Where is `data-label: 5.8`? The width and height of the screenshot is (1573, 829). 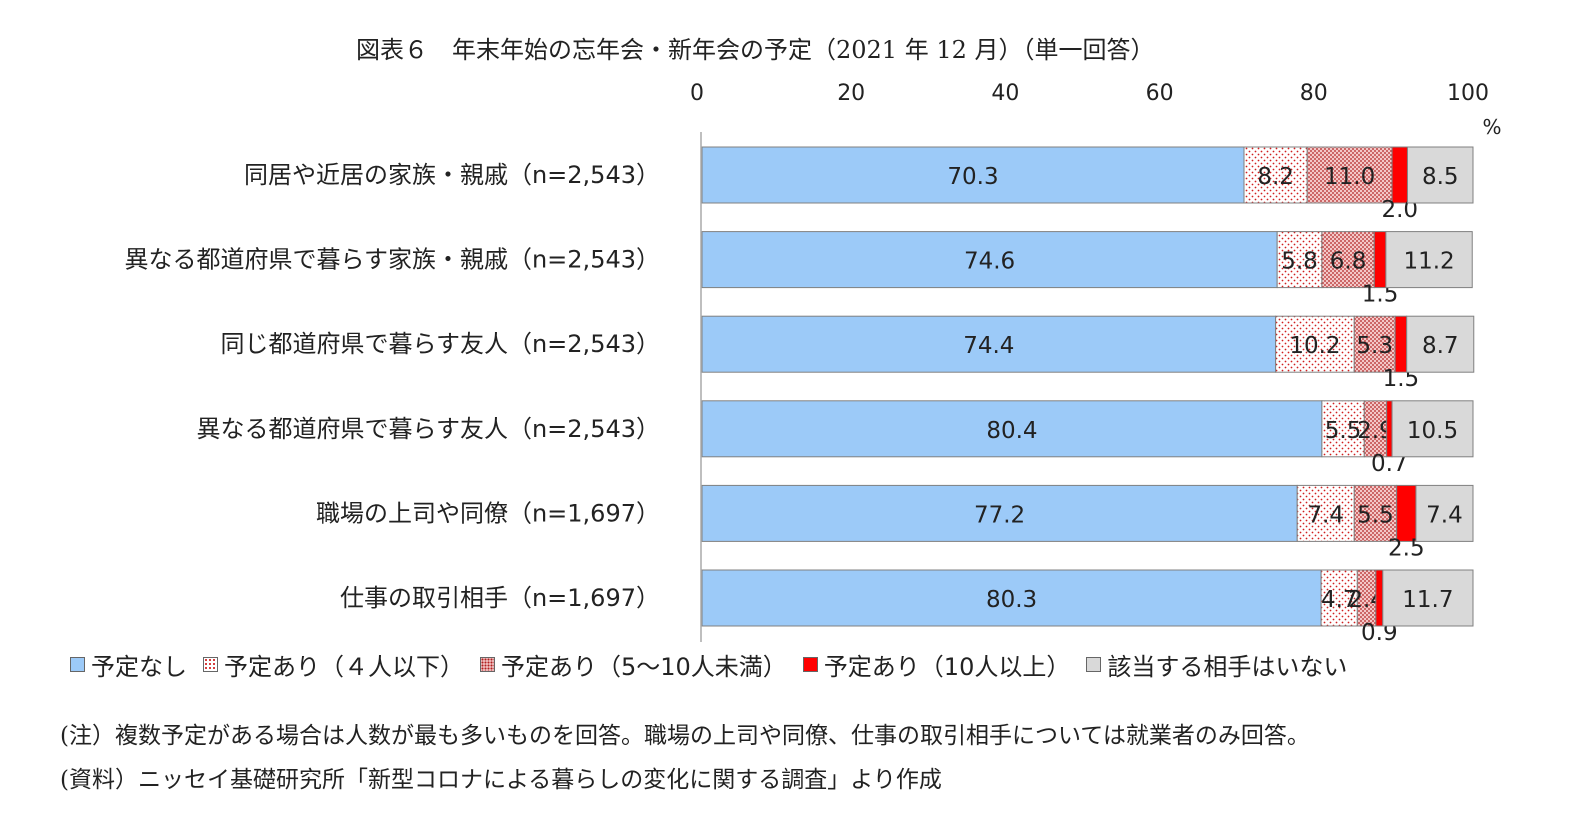
data-label: 5.8 is located at coordinates (1299, 262).